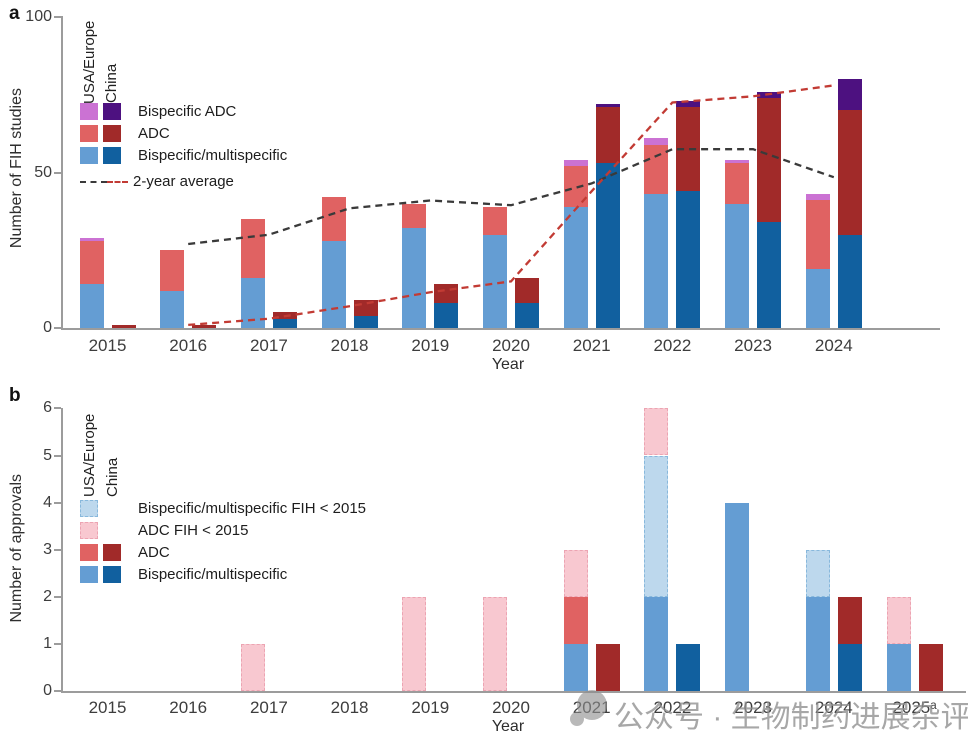 This screenshot has width=968, height=746. I want to click on x-axis-panel-b, so click(513, 692).